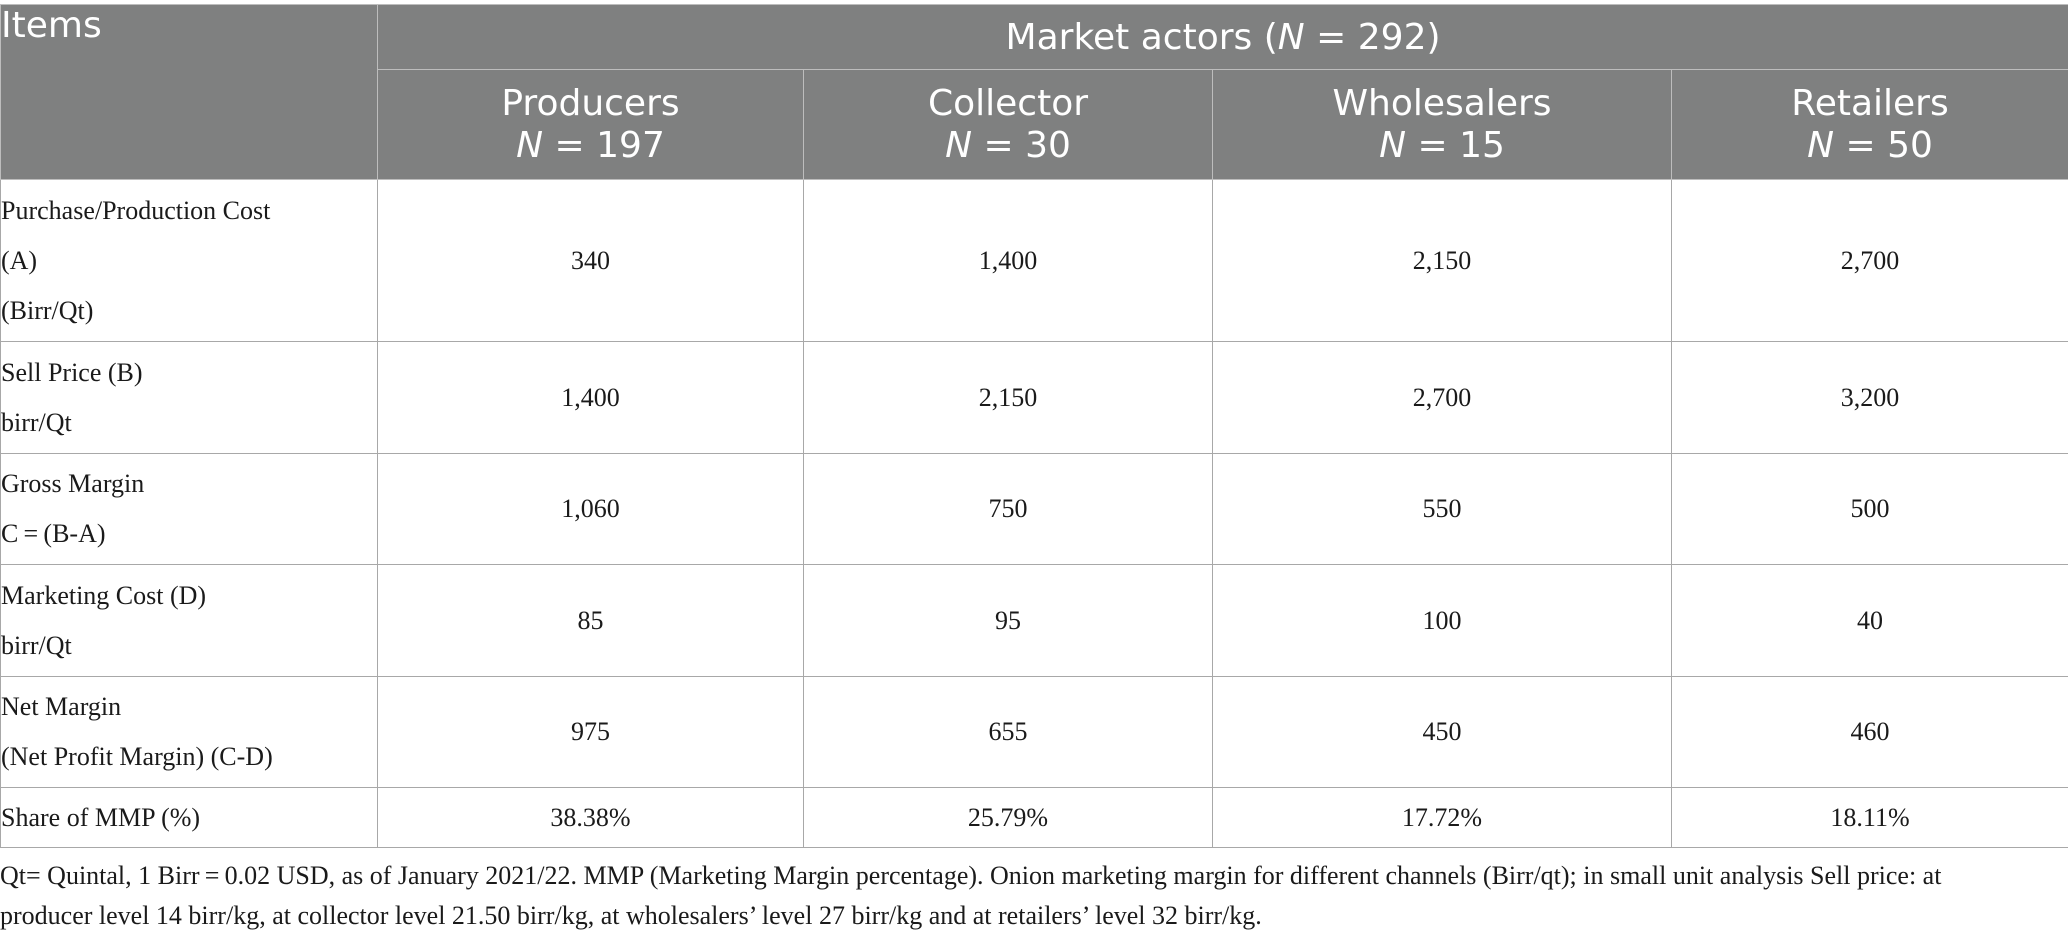  I want to click on table-row-gross-margin: Gross Margin C = (B-A) 1,060 750 550 500, so click(1034, 509).